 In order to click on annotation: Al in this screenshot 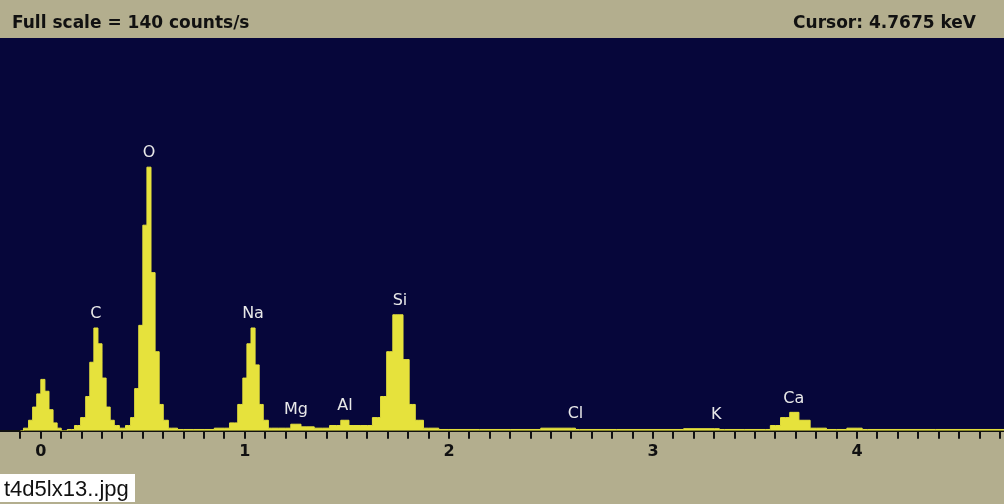, I will do `click(345, 405)`.